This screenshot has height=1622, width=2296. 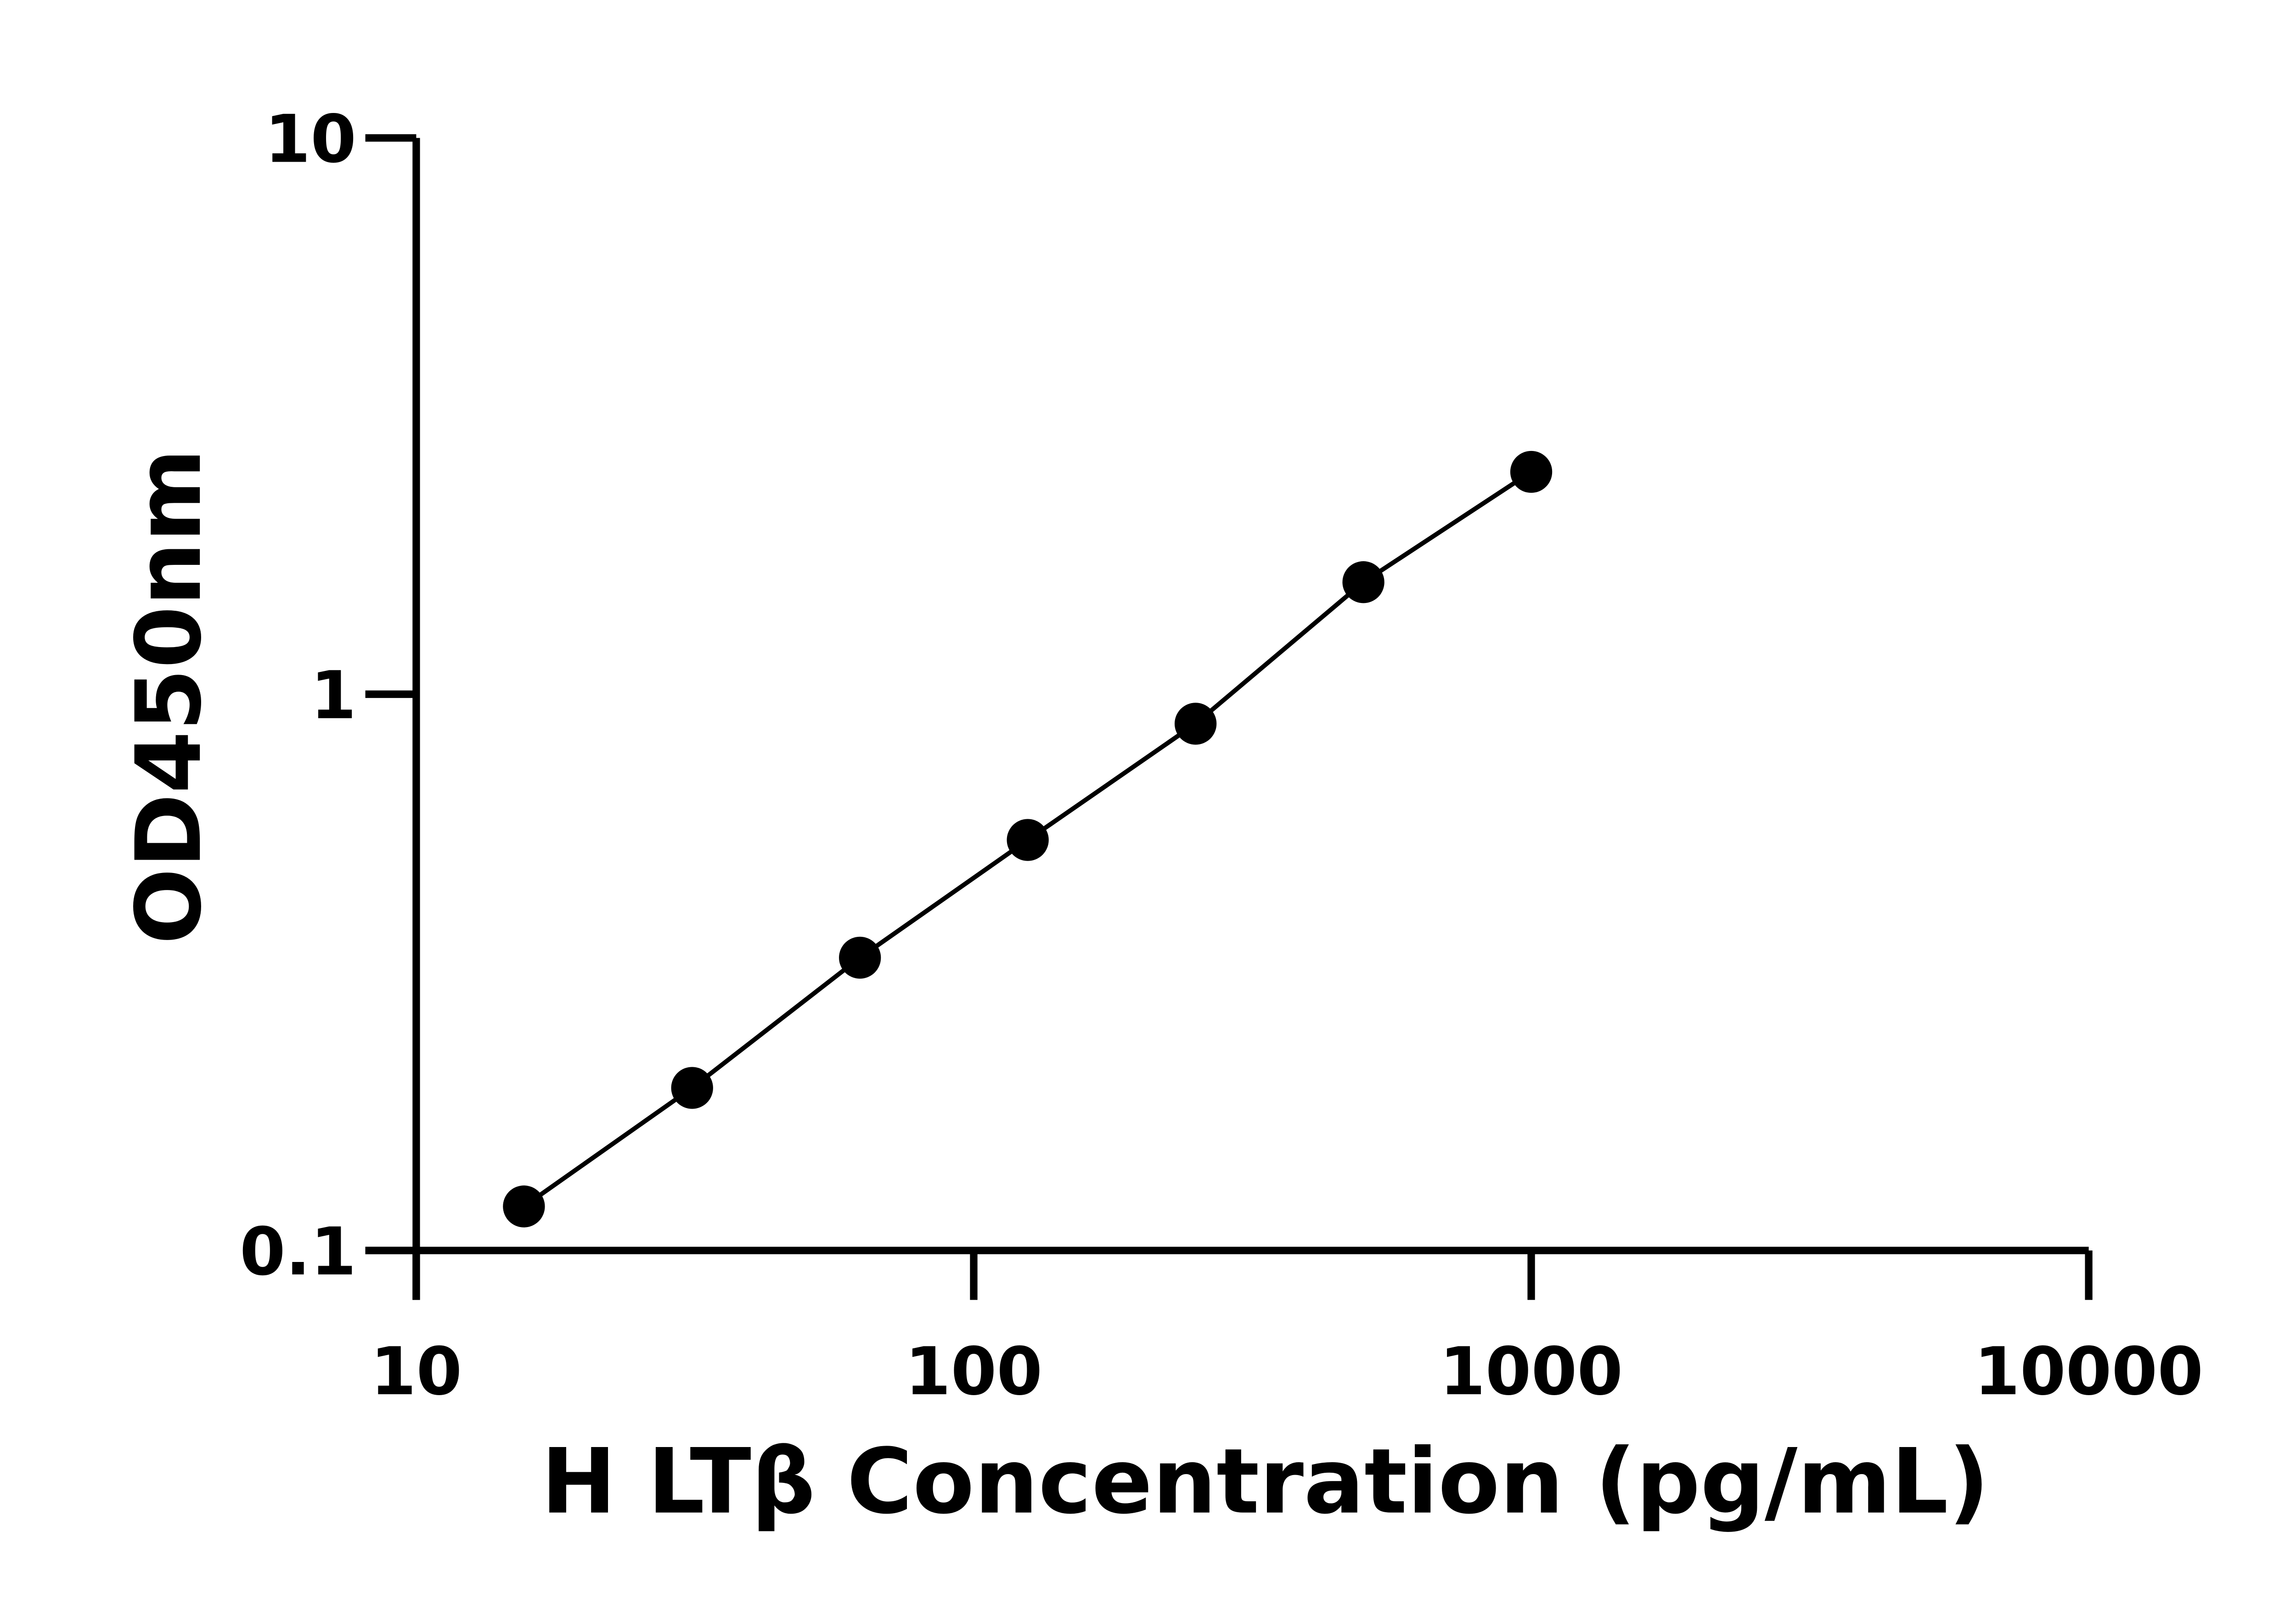 I want to click on y-tick-label: 1, so click(x=333, y=696).